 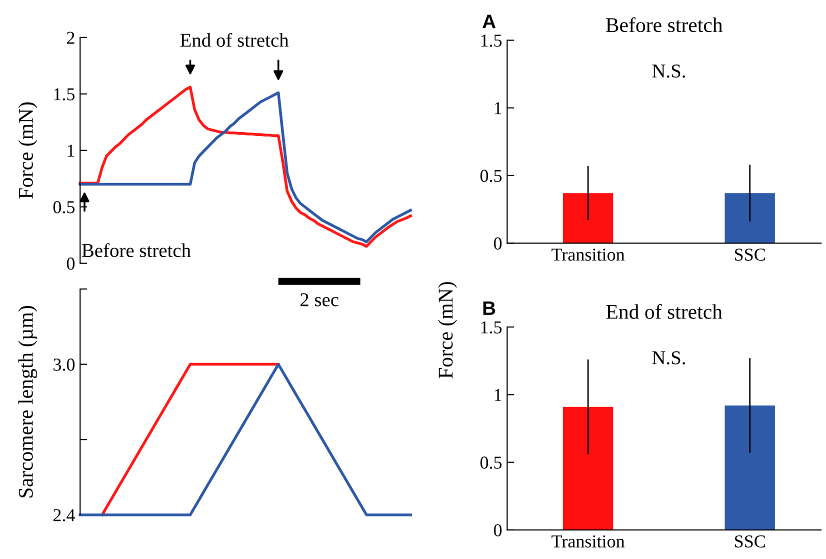 I want to click on annotation: 2 sec, so click(x=319, y=299).